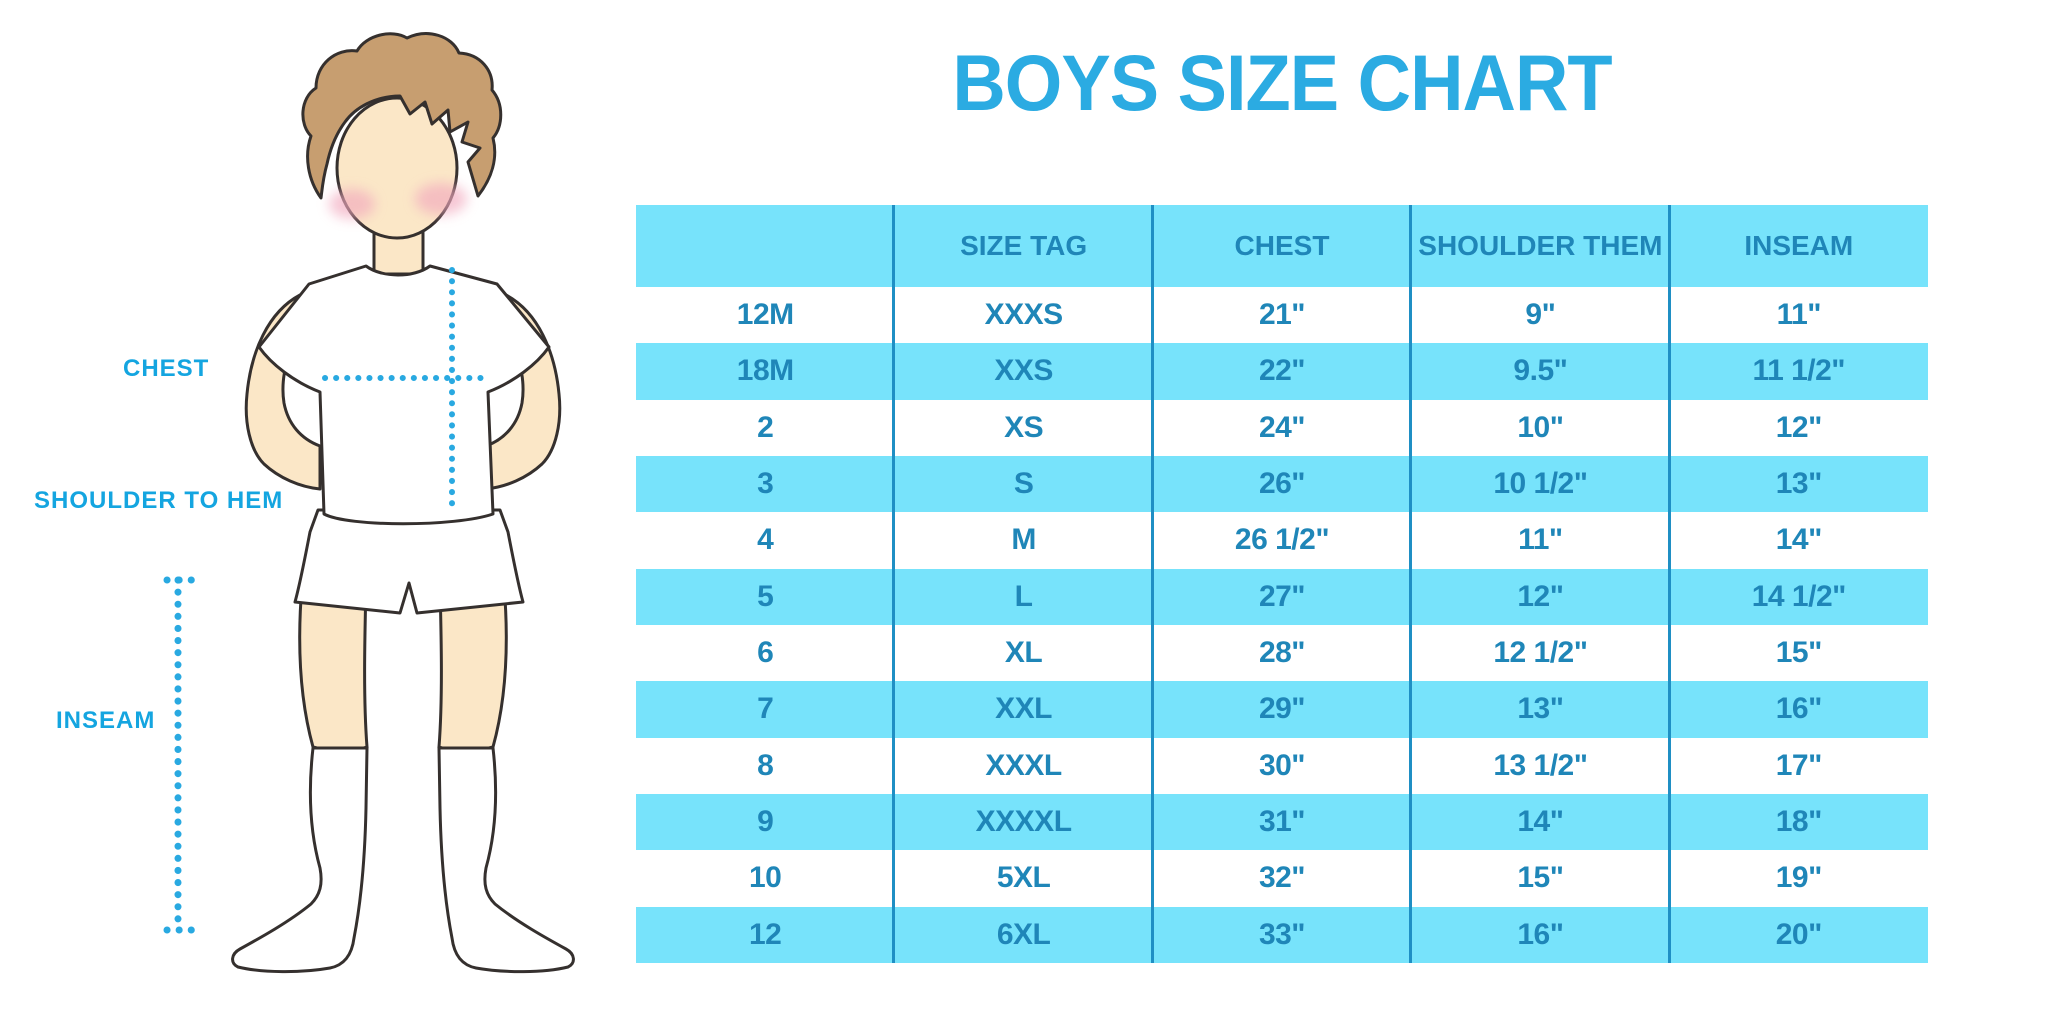  I want to click on cell-size-tag: XXXXL, so click(1023, 822).